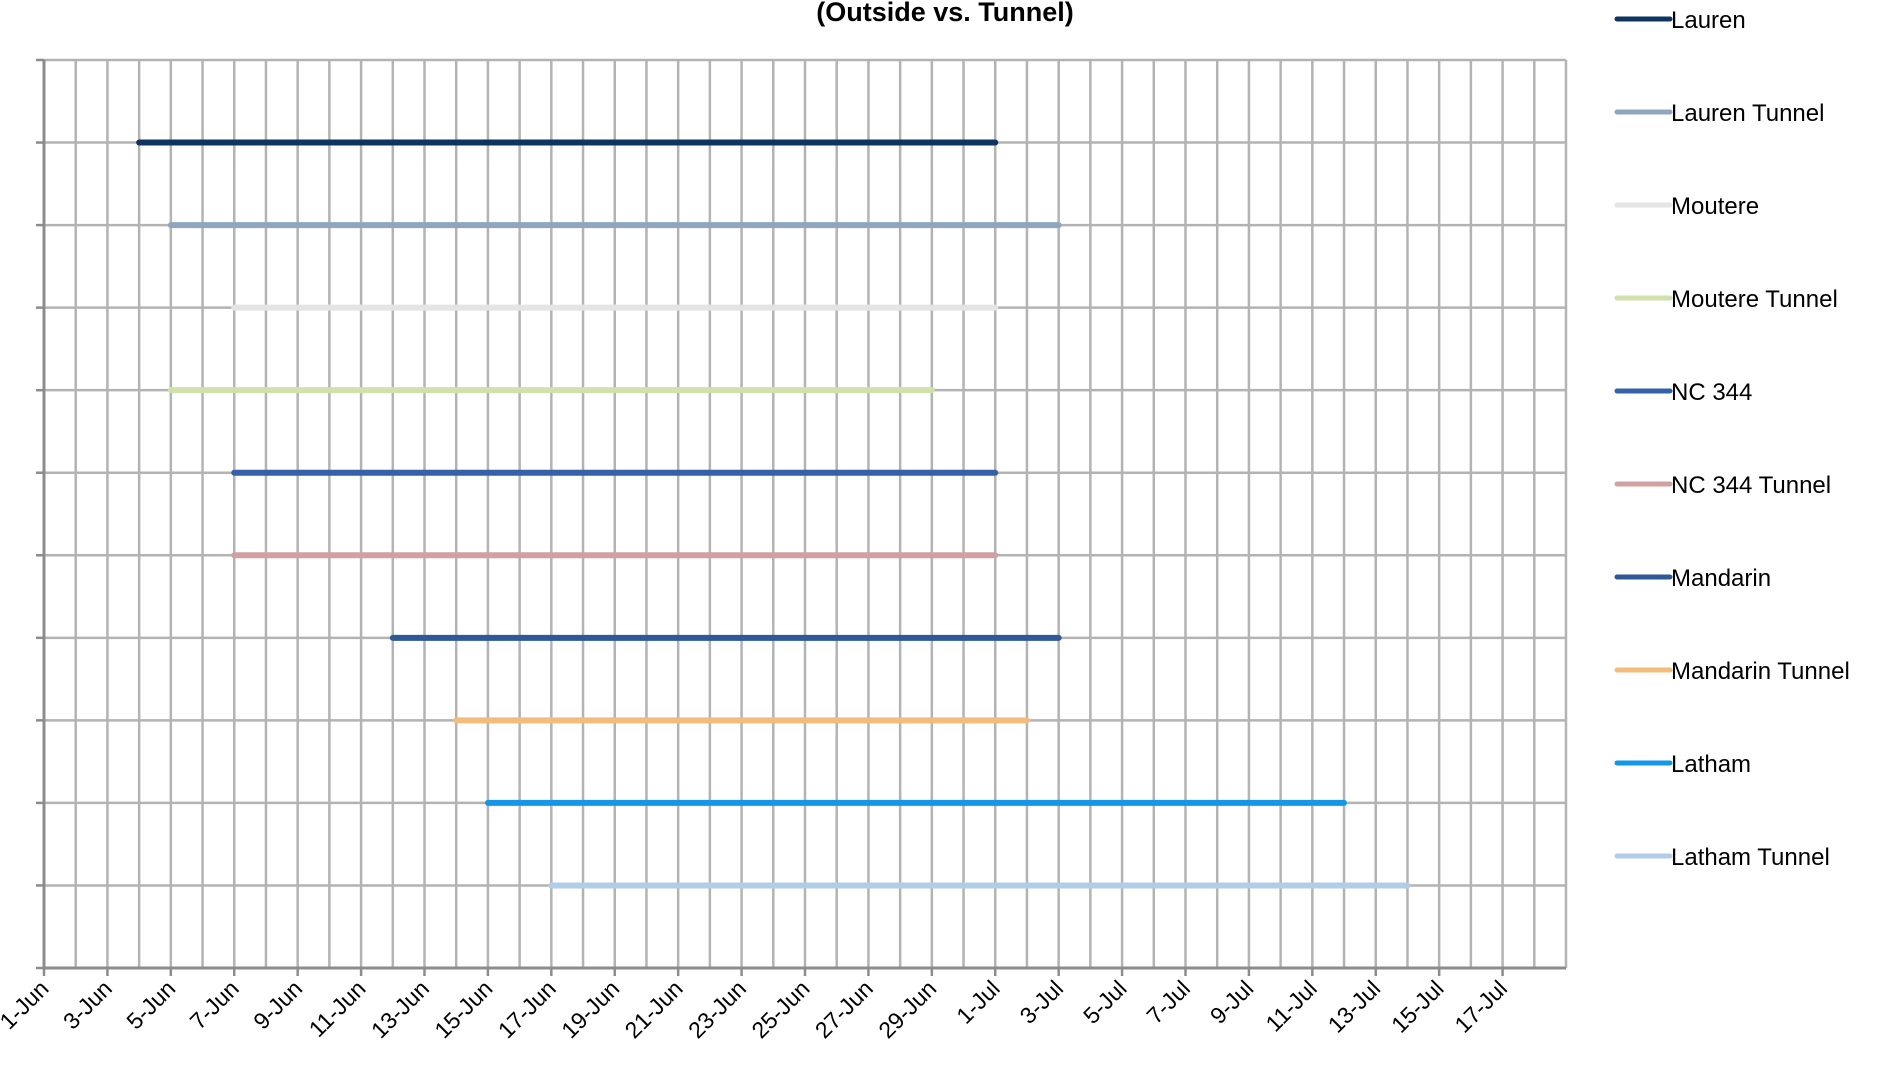 The height and width of the screenshot is (1067, 1881). What do you see at coordinates (1715, 206) in the screenshot?
I see `legend-label: Moutere` at bounding box center [1715, 206].